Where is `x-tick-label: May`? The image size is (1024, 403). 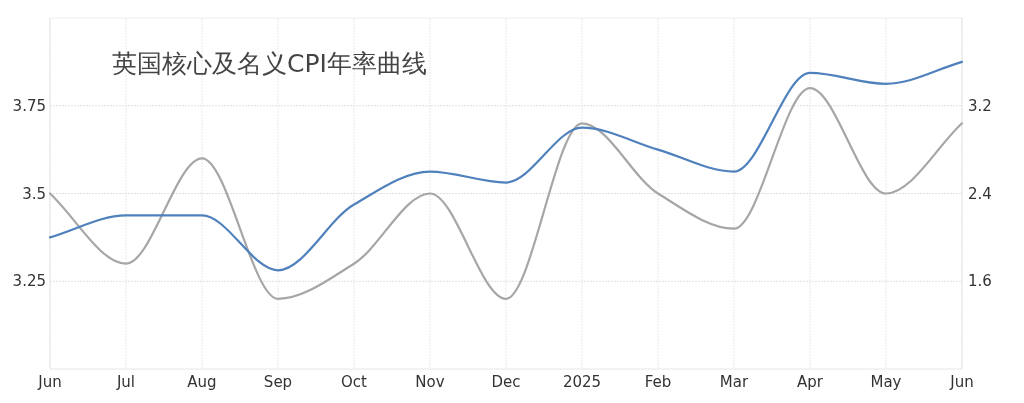 x-tick-label: May is located at coordinates (886, 382).